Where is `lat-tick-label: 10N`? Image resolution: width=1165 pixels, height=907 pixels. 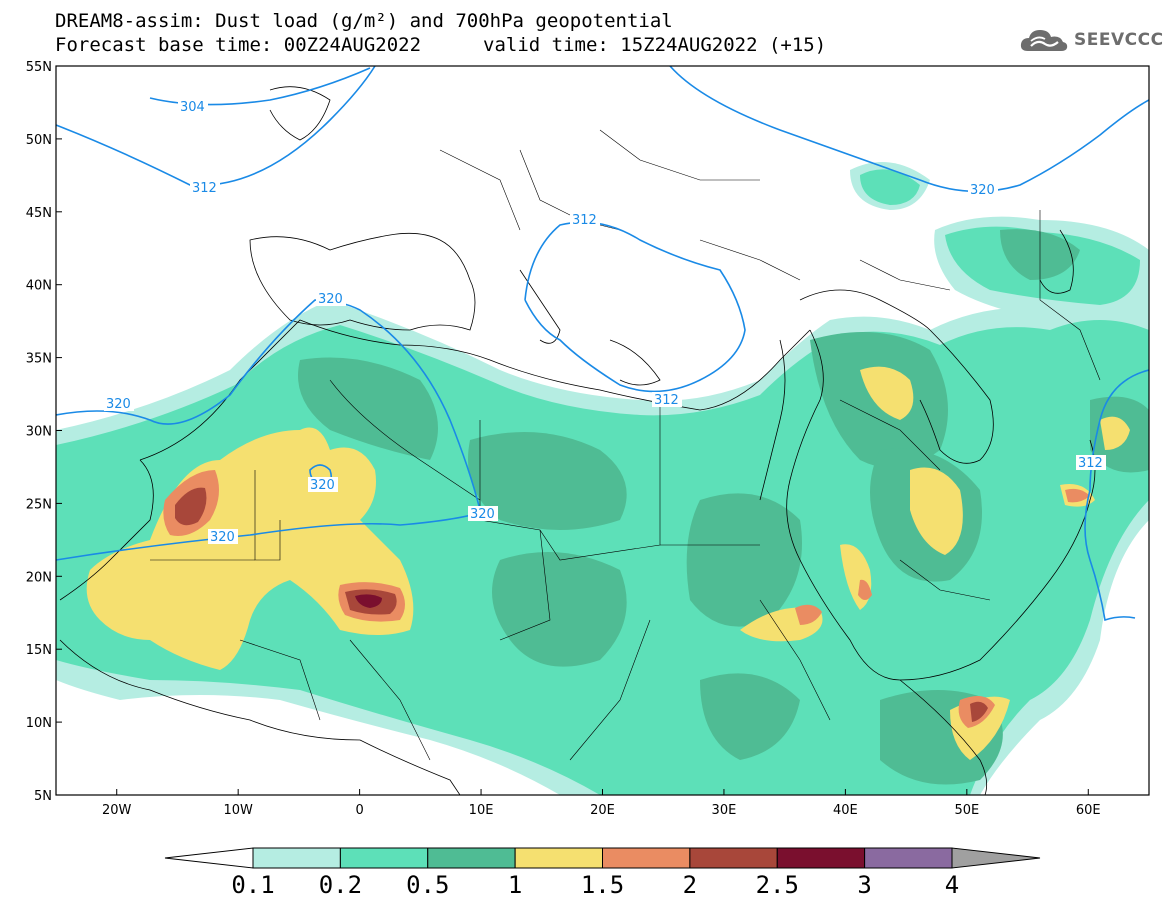
lat-tick-label: 10N is located at coordinates (39, 723).